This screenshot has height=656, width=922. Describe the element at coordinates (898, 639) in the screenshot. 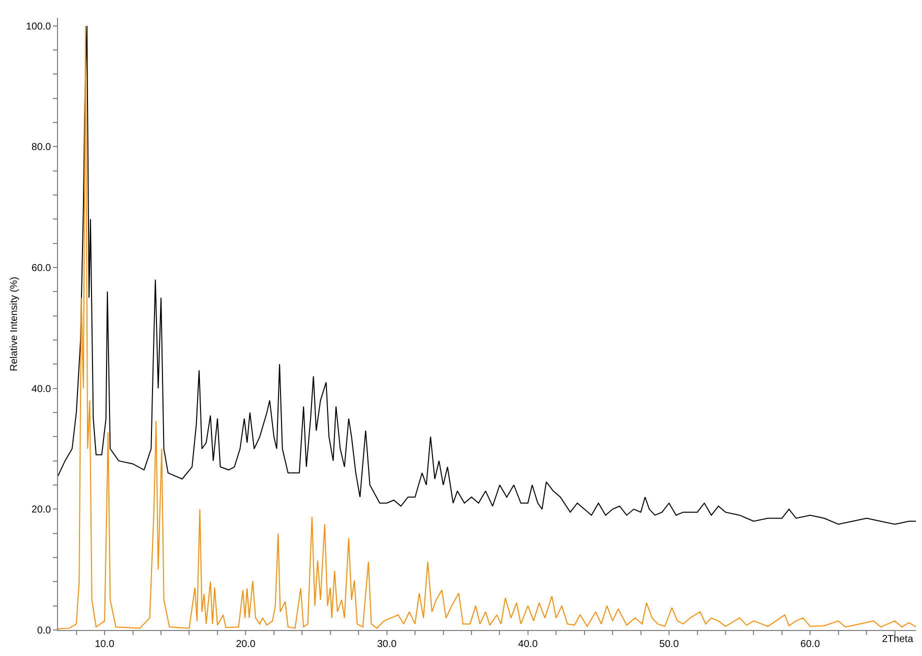

I see `x-axis-title: 2Theta` at that location.